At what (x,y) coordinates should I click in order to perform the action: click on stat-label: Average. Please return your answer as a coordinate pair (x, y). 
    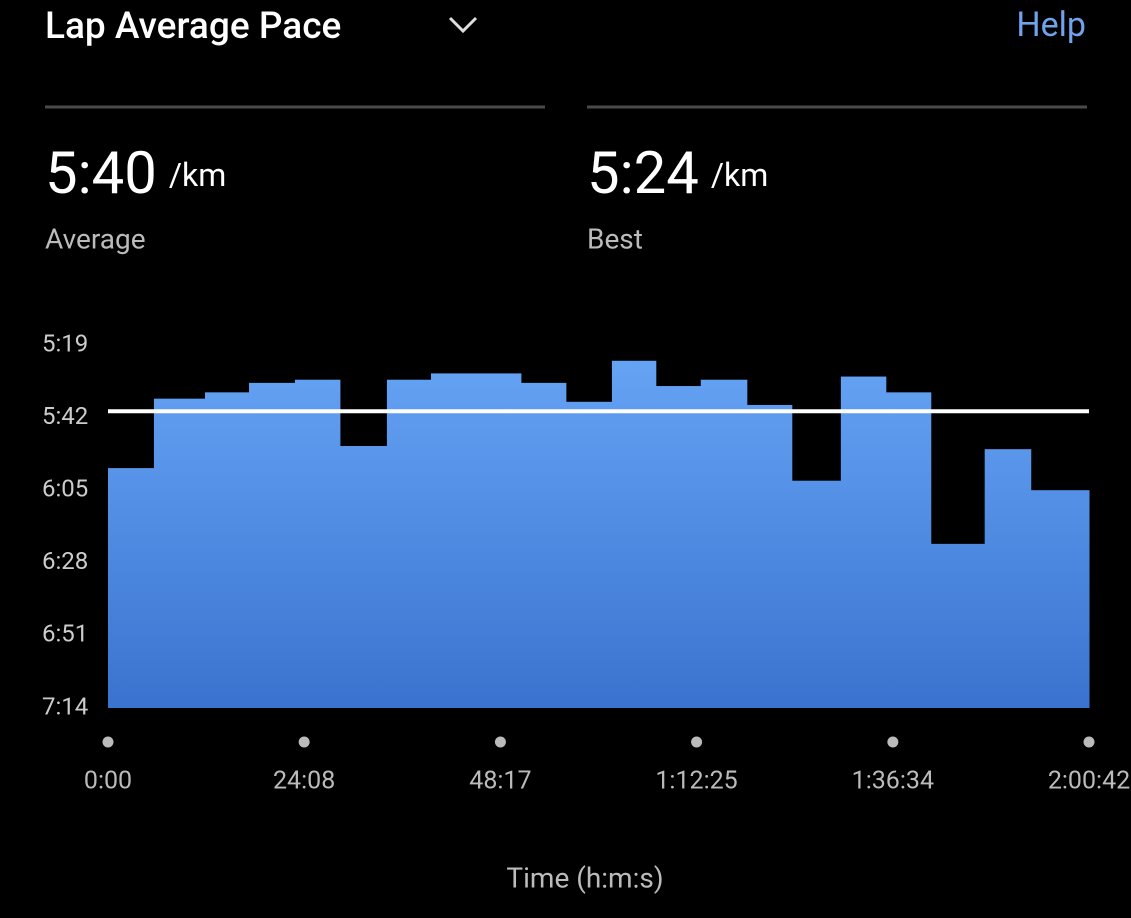
    Looking at the image, I should click on (95, 238).